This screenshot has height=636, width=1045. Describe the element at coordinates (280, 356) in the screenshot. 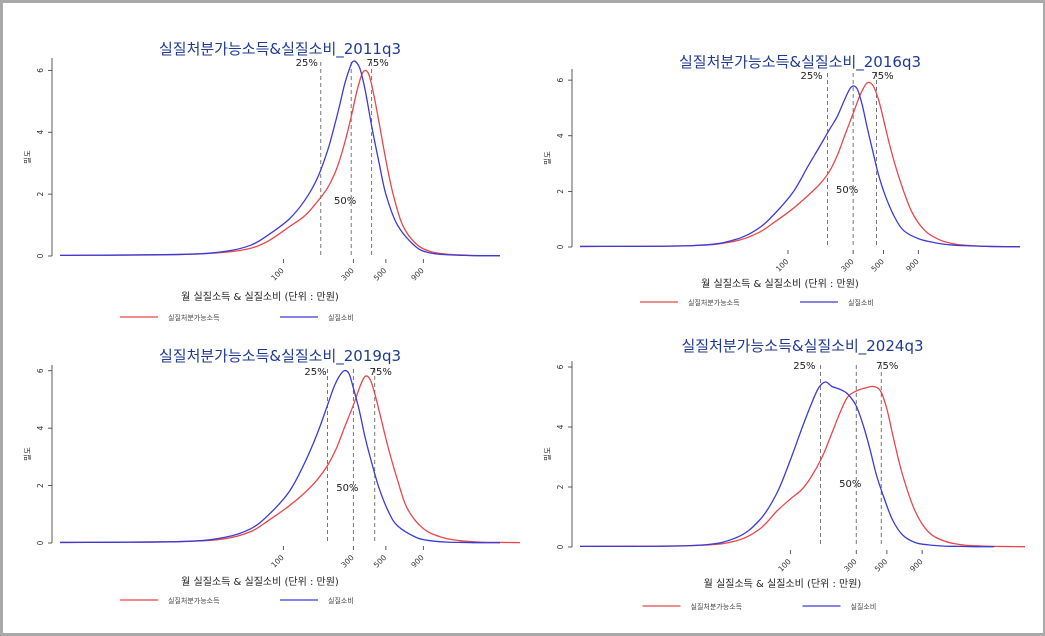

I see `chart-title: 실질처분가능소득&실질소비_2019q3` at that location.